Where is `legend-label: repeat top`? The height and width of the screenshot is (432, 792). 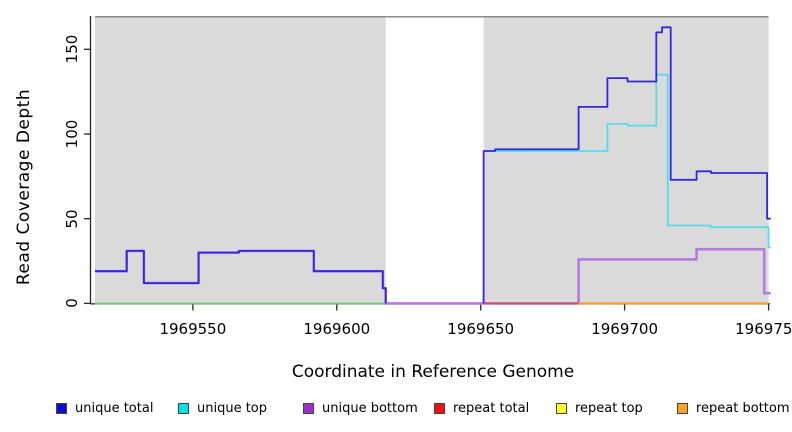
legend-label: repeat top is located at coordinates (609, 408).